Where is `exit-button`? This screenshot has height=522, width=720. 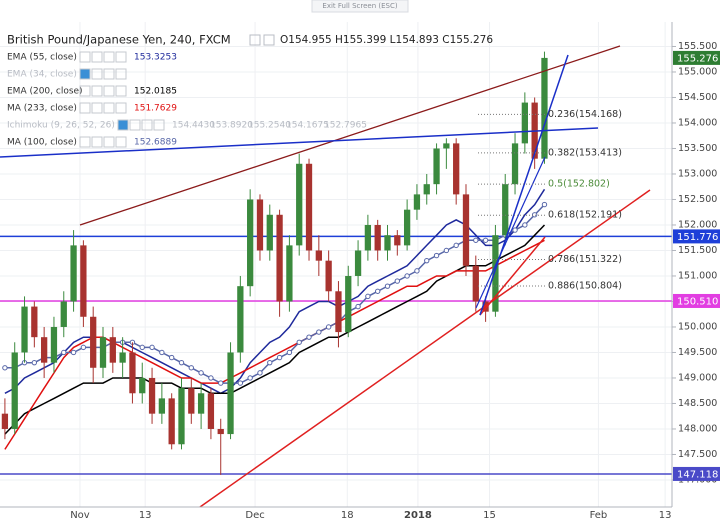 exit-button is located at coordinates (360, 6).